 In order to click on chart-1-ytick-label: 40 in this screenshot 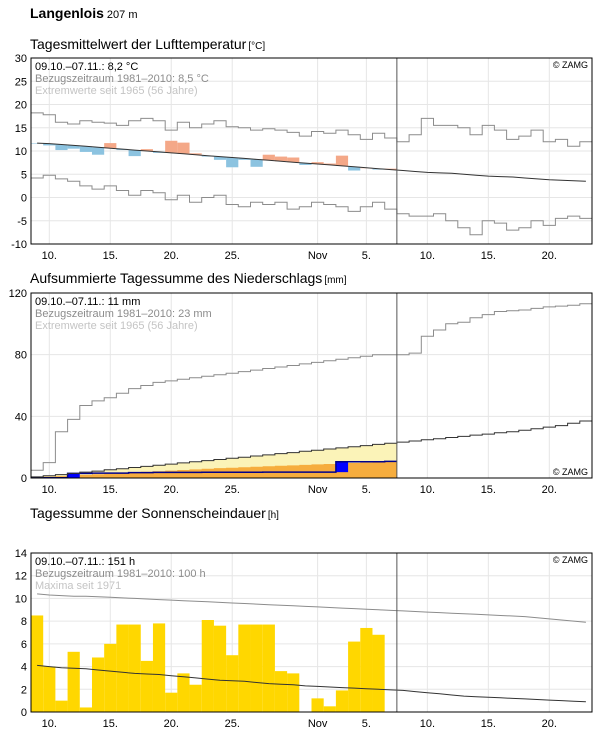, I will do `click(21, 417)`.